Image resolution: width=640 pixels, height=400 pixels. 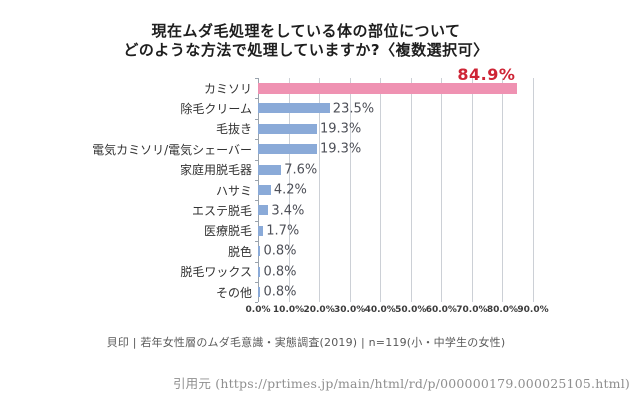 What do you see at coordinates (283, 231) in the screenshot?
I see `value-label: 1.7%` at bounding box center [283, 231].